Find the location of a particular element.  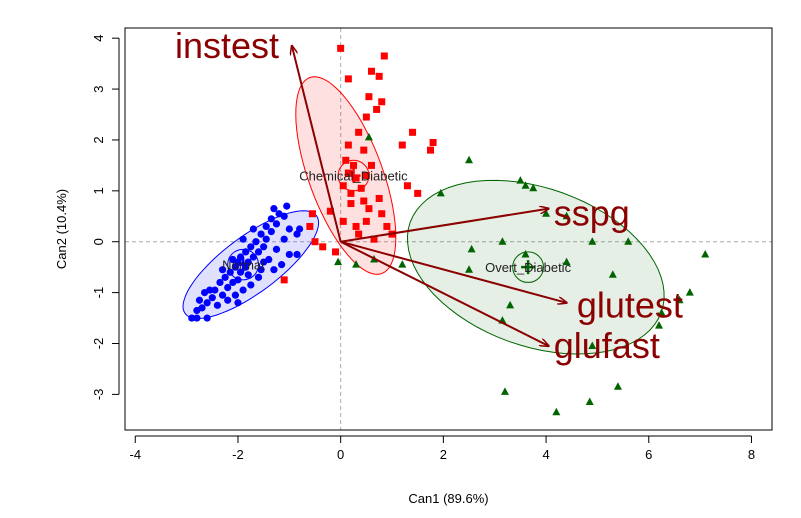

vector-label-glufast: glufast is located at coordinates (607, 345).